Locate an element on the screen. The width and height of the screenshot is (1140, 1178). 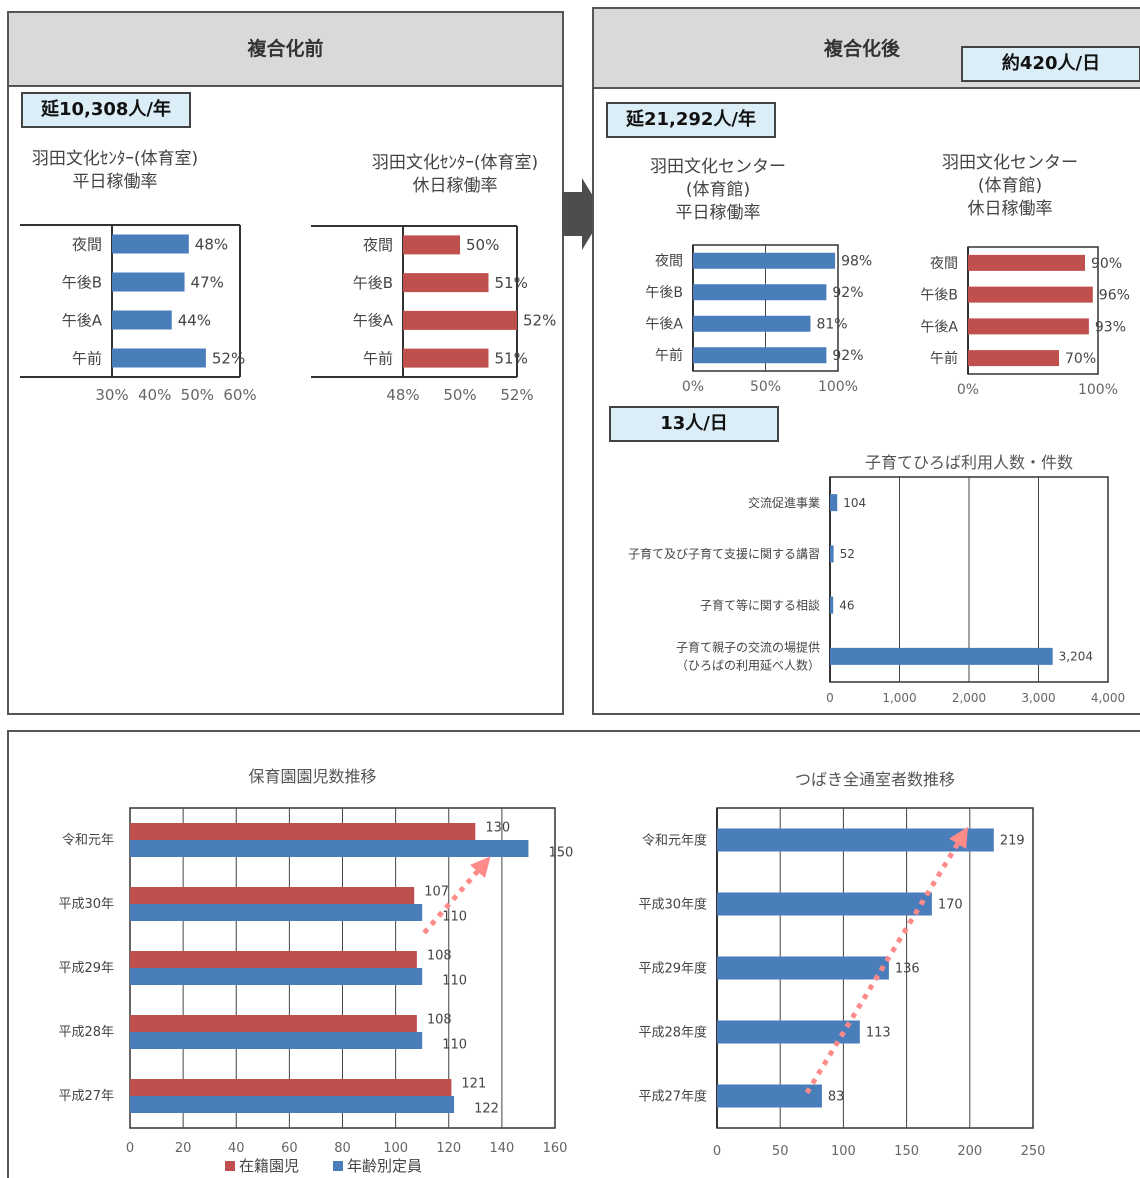
x-tick-label: 40 is located at coordinates (236, 1148).